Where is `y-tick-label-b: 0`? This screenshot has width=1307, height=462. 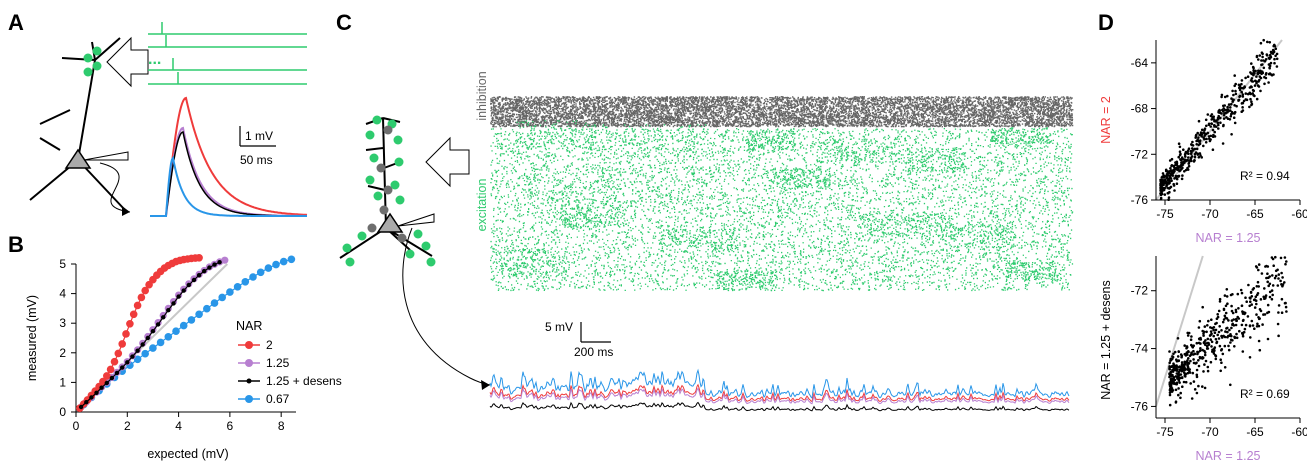 y-tick-label-b: 0 is located at coordinates (62, 412).